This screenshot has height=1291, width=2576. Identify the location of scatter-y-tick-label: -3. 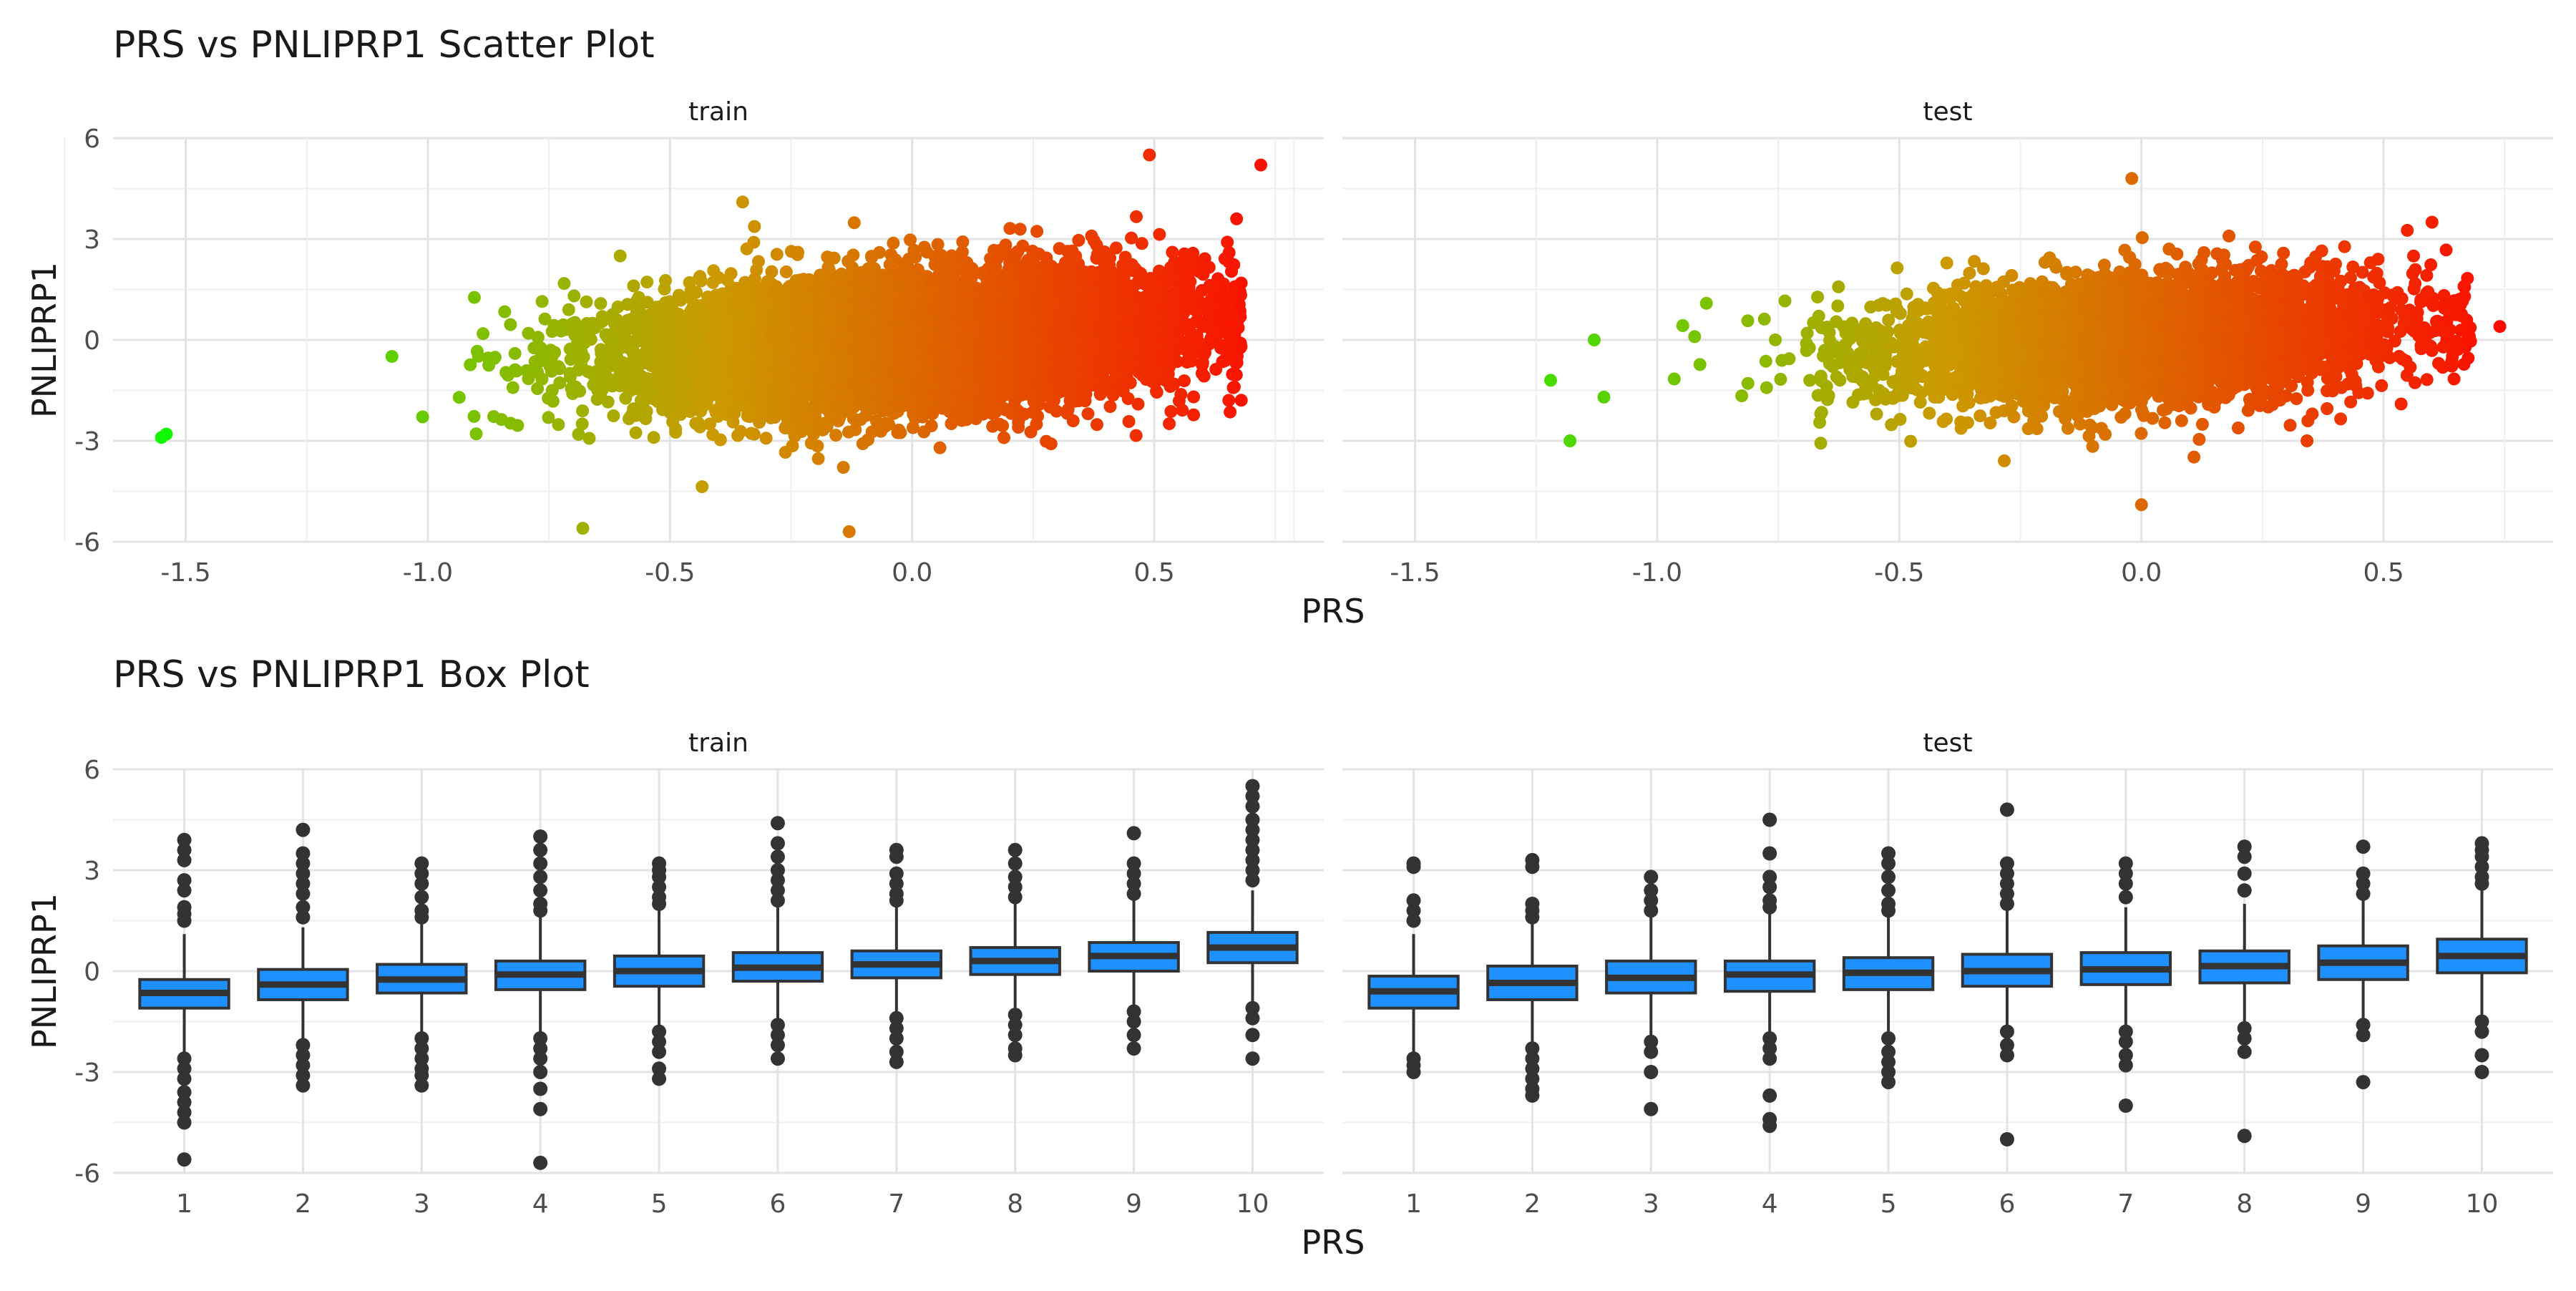
(87, 442).